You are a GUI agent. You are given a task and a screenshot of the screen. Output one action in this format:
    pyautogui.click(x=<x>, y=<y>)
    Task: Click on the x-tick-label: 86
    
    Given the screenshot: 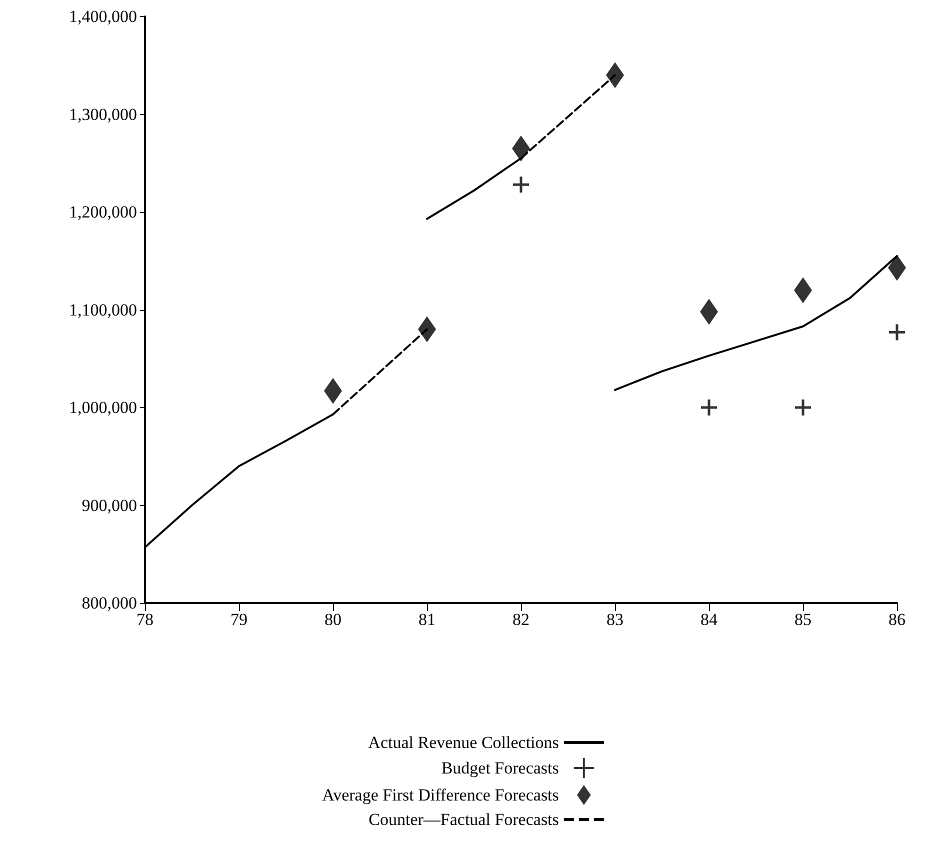 What is the action you would take?
    pyautogui.click(x=897, y=619)
    